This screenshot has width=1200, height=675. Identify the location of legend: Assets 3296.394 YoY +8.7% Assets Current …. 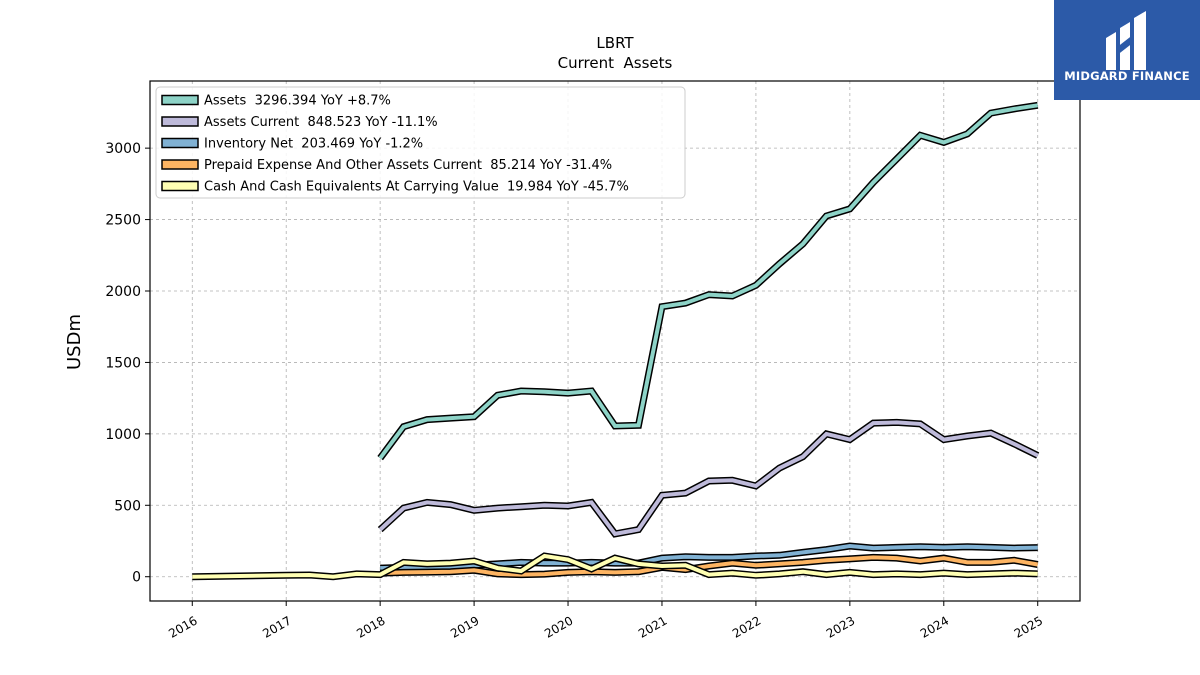
(420, 142).